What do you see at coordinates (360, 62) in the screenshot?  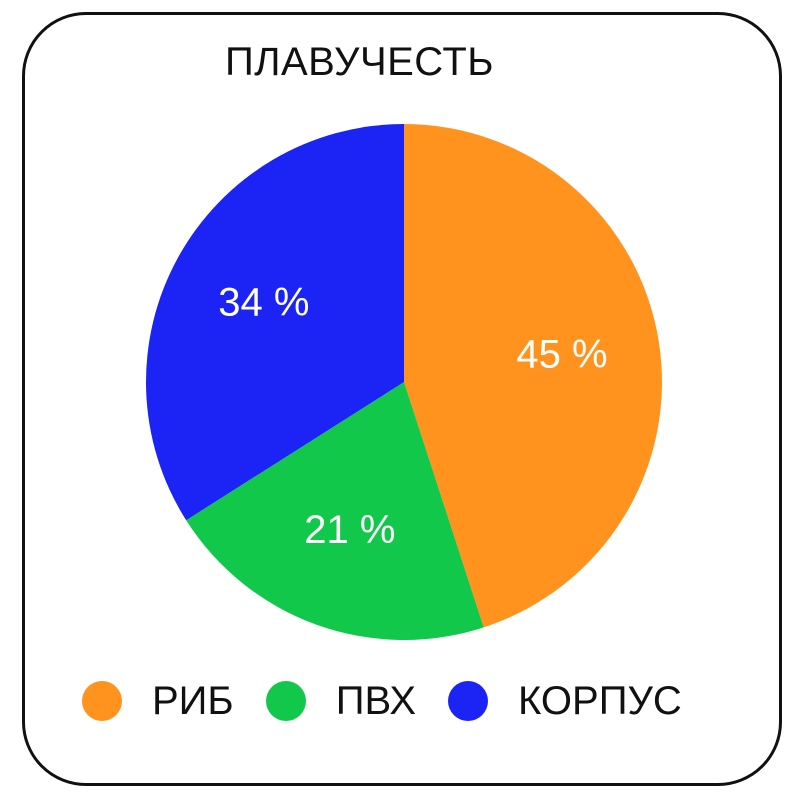 I see `chart-title: ПЛАВУЧЕСТЬ` at bounding box center [360, 62].